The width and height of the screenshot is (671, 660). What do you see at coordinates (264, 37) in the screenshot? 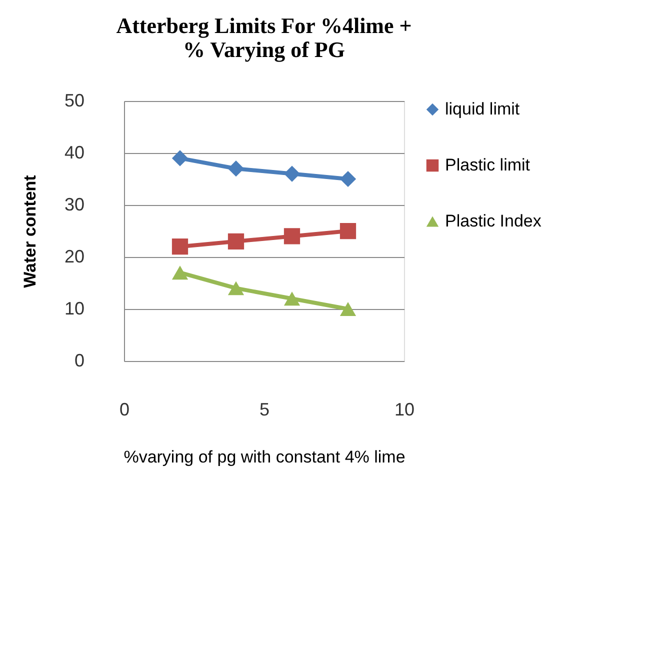
I see `chart-title: Atterberg Limits For %4lime + % Varying of PG` at bounding box center [264, 37].